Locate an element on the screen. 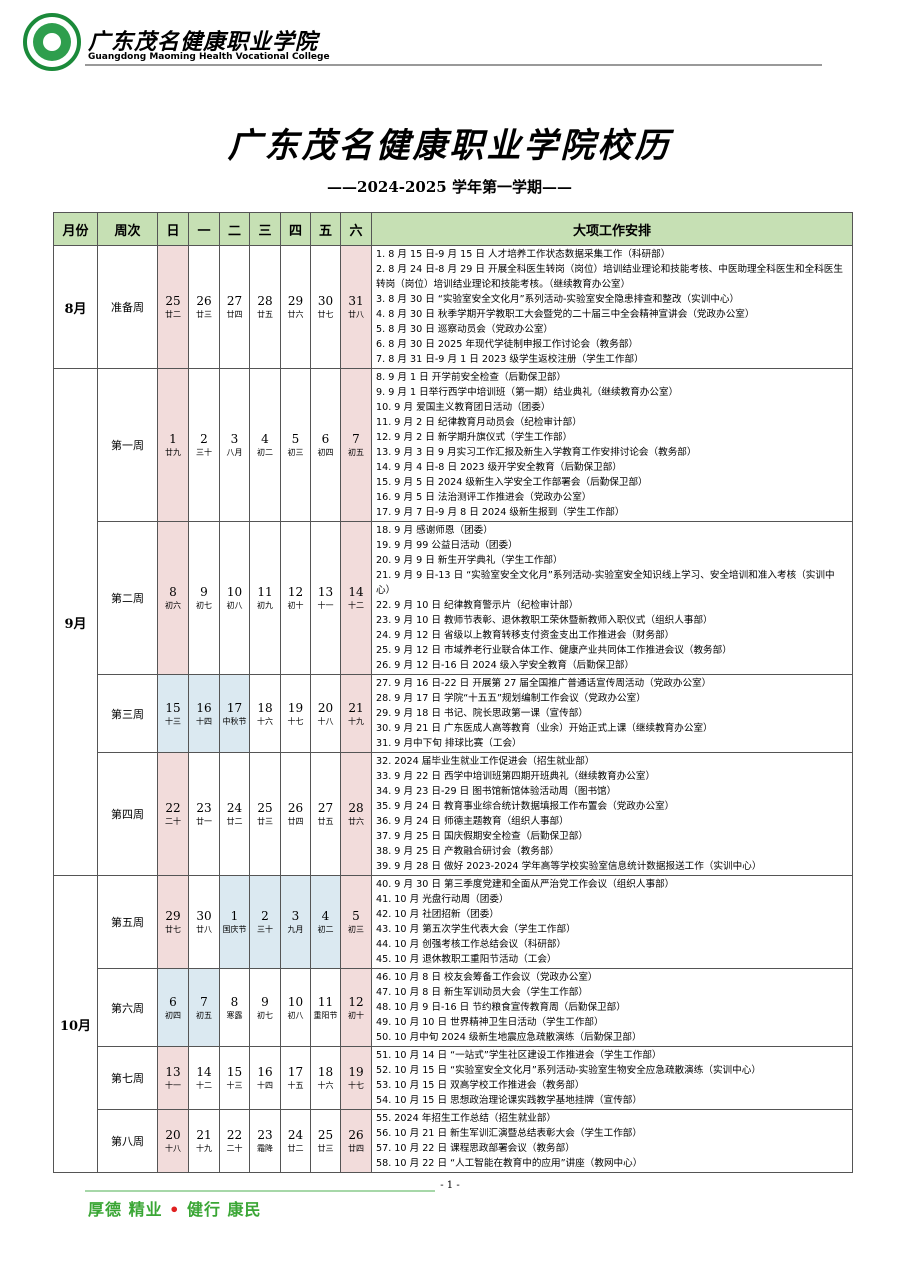 The image size is (899, 1264). week-name: 准备周 is located at coordinates (127, 307).